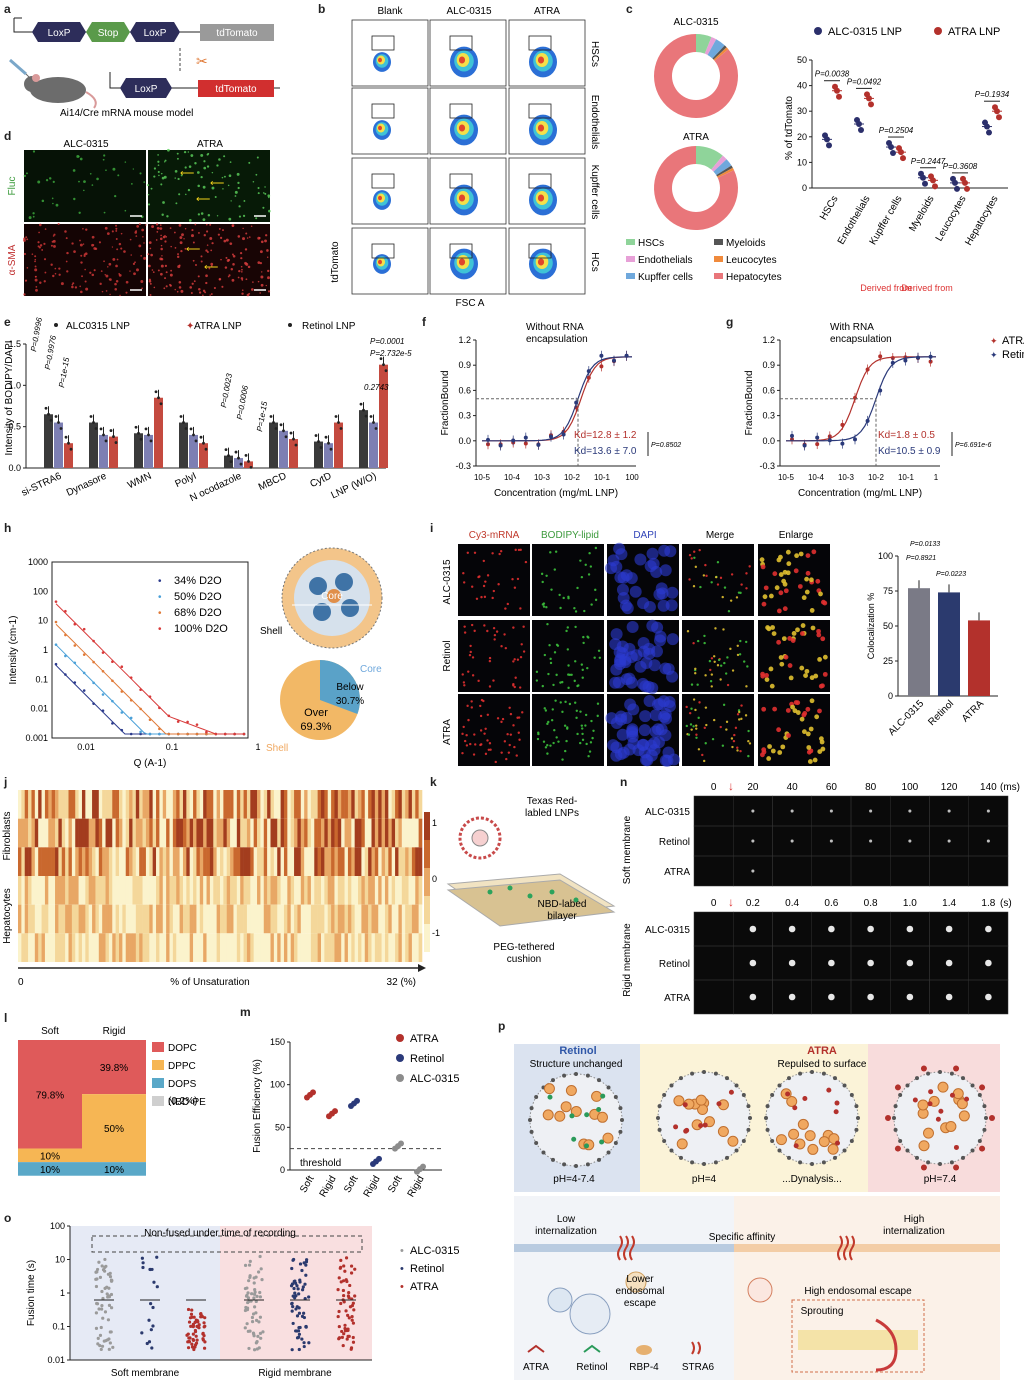 Image resolution: width=1024 pixels, height=1391 pixels. Describe the element at coordinates (981, 221) in the screenshot. I see `x-tick-label: Hepatocytes` at that location.